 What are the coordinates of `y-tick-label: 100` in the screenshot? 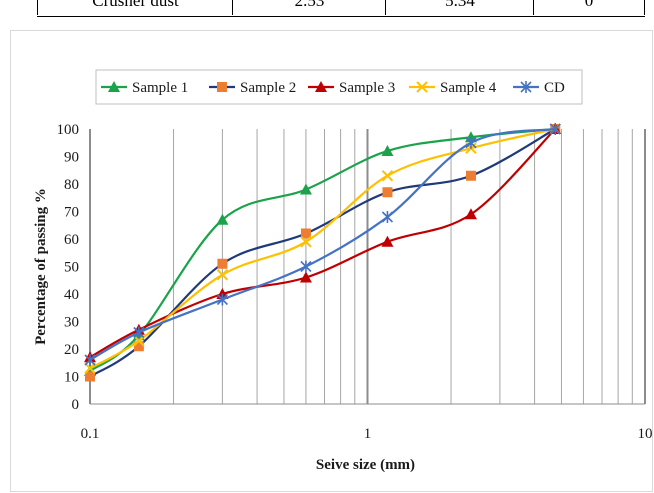 It's located at (68, 130).